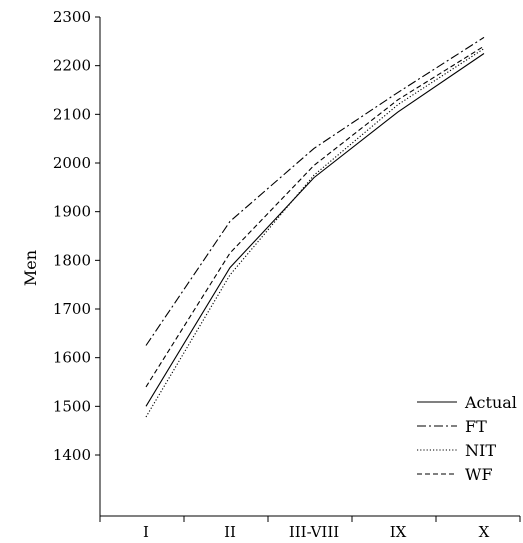  What do you see at coordinates (72, 114) in the screenshot?
I see `y-tick-label: 2100` at bounding box center [72, 114].